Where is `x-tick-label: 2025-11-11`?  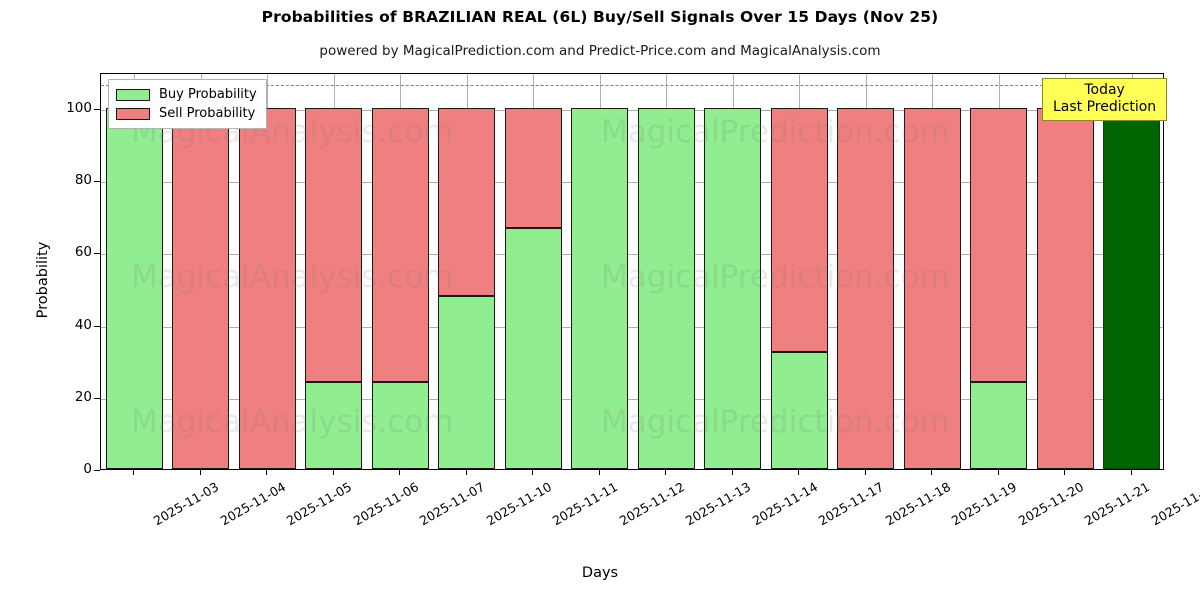 x-tick-label: 2025-11-11 is located at coordinates (585, 504).